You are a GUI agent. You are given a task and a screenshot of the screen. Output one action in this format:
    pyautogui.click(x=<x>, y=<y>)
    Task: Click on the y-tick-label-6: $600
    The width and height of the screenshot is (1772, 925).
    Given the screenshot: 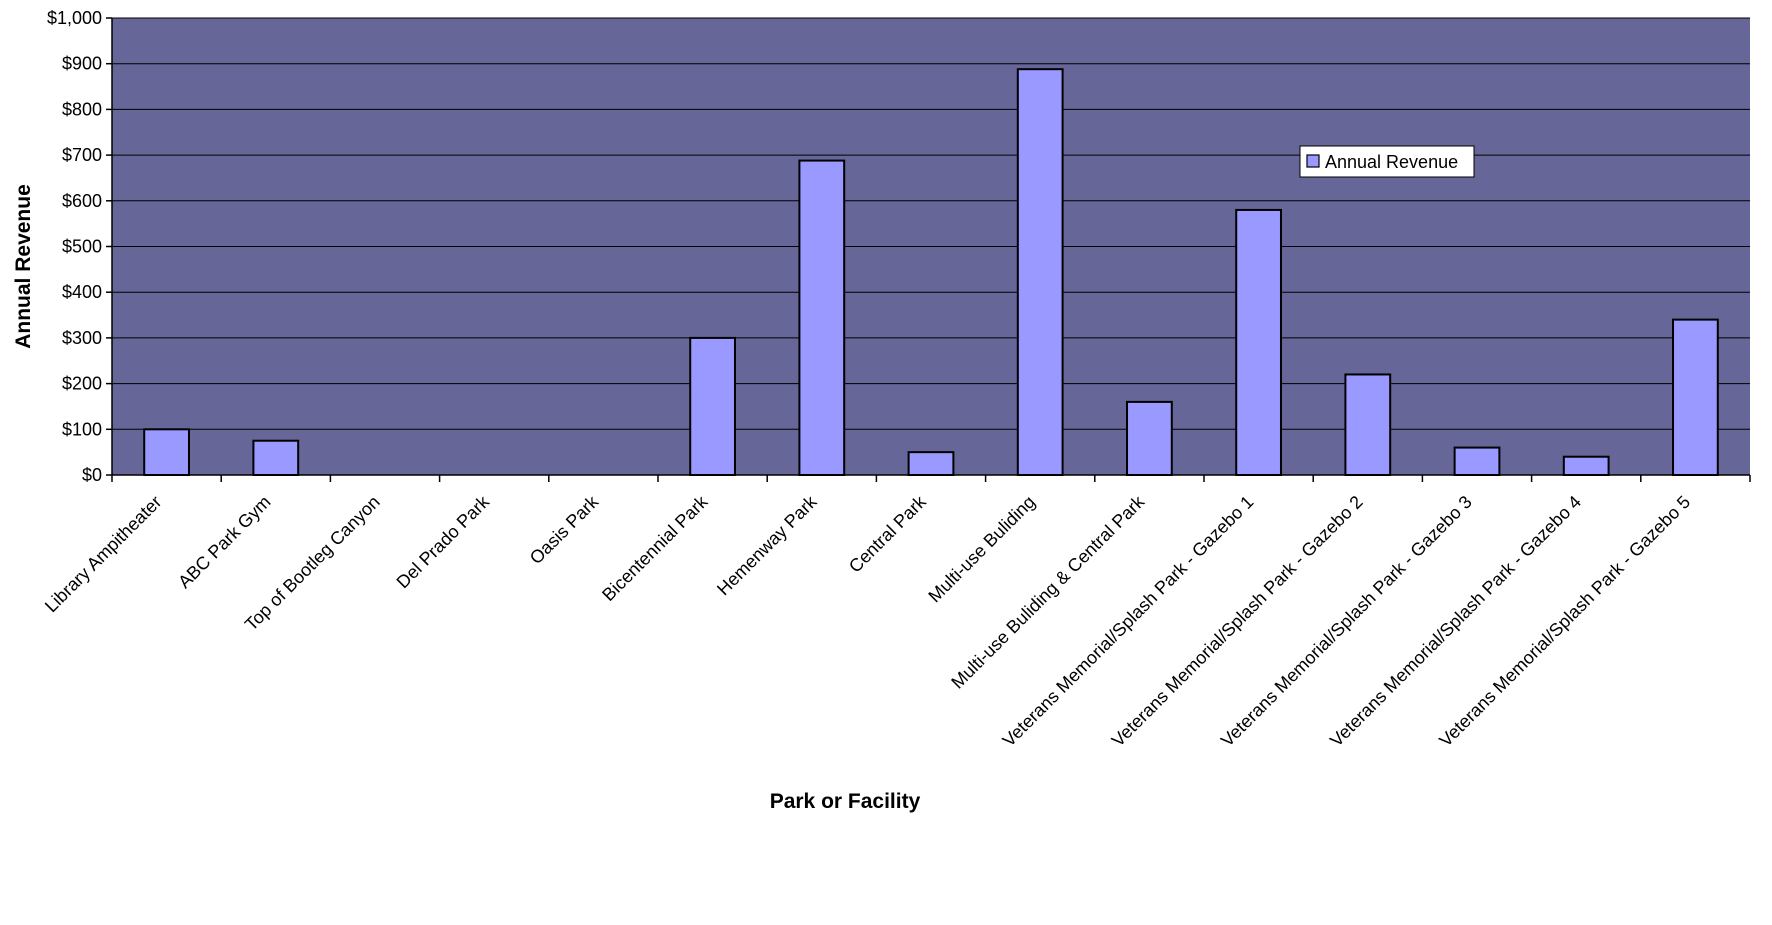 What is the action you would take?
    pyautogui.click(x=82, y=201)
    